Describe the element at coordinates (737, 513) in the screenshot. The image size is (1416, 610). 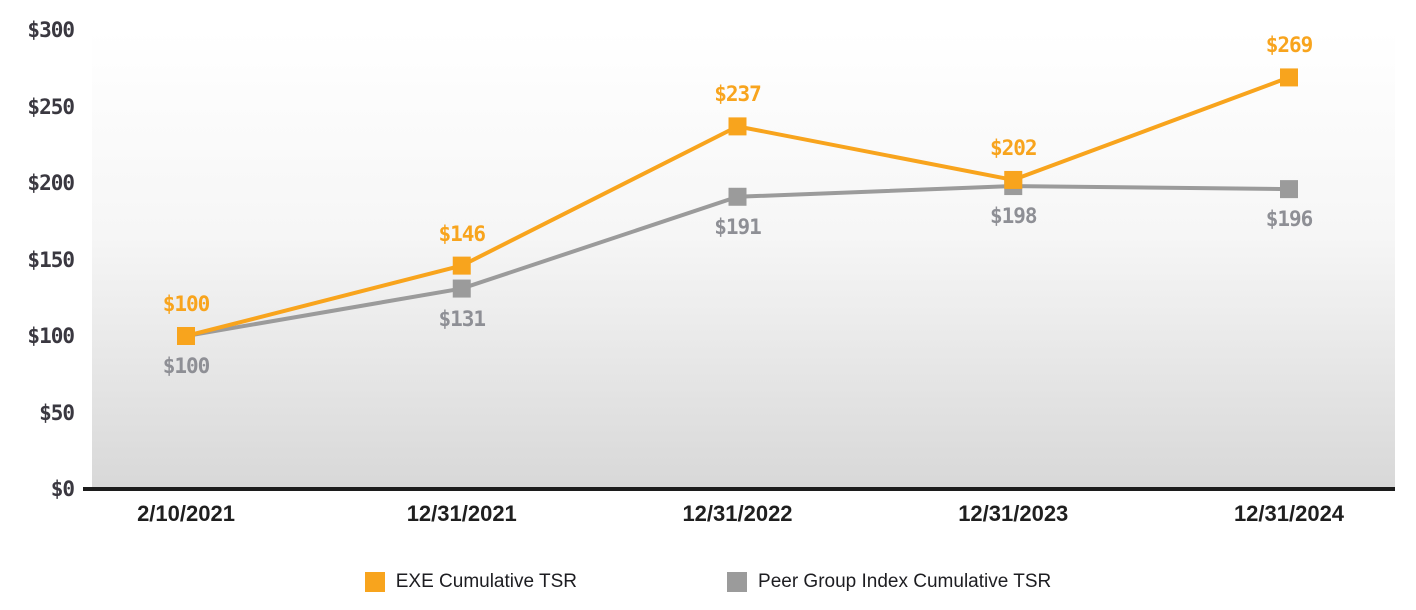
I see `x-label-2: 12/31/2022` at that location.